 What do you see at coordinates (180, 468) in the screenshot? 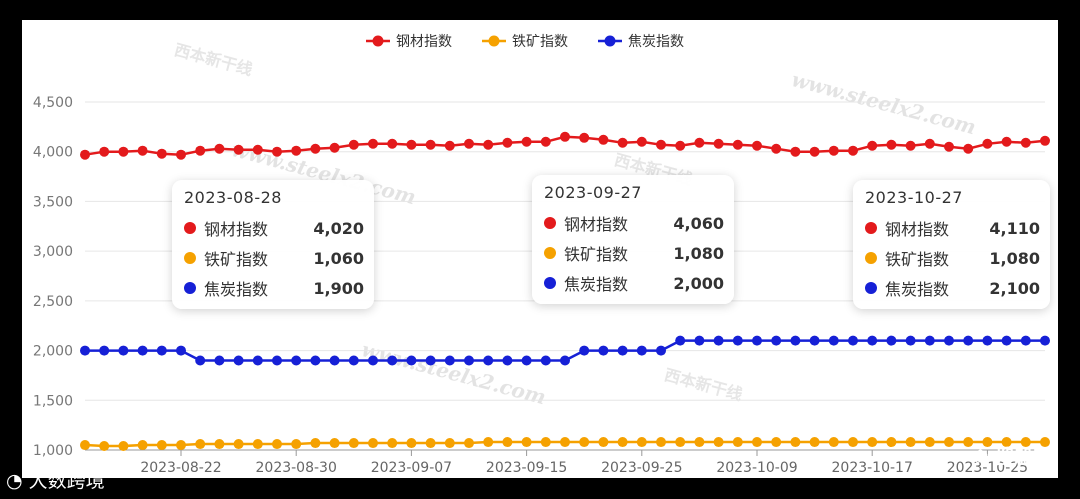
I see `x-tick-label: 2023-08-22` at bounding box center [180, 468].